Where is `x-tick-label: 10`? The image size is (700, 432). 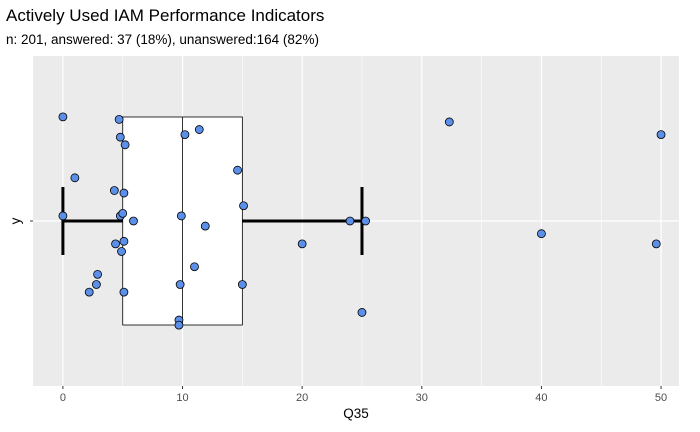
x-tick-label: 10 is located at coordinates (182, 398).